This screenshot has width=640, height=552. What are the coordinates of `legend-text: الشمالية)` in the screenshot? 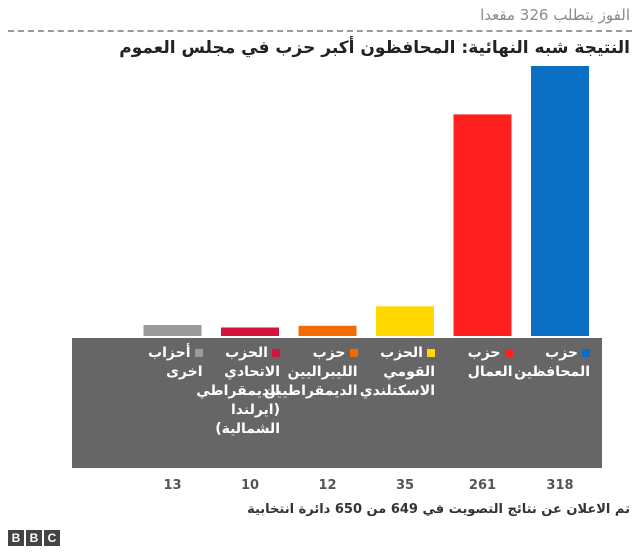 It's located at (247, 429).